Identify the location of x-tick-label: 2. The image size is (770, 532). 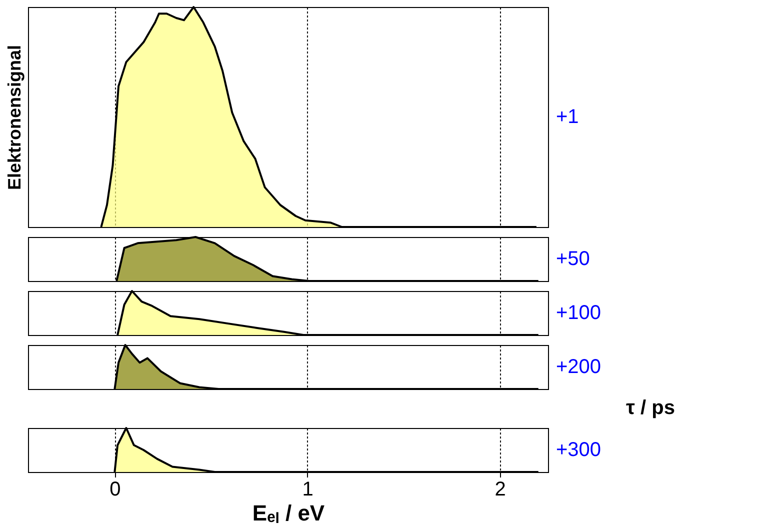
(500, 489).